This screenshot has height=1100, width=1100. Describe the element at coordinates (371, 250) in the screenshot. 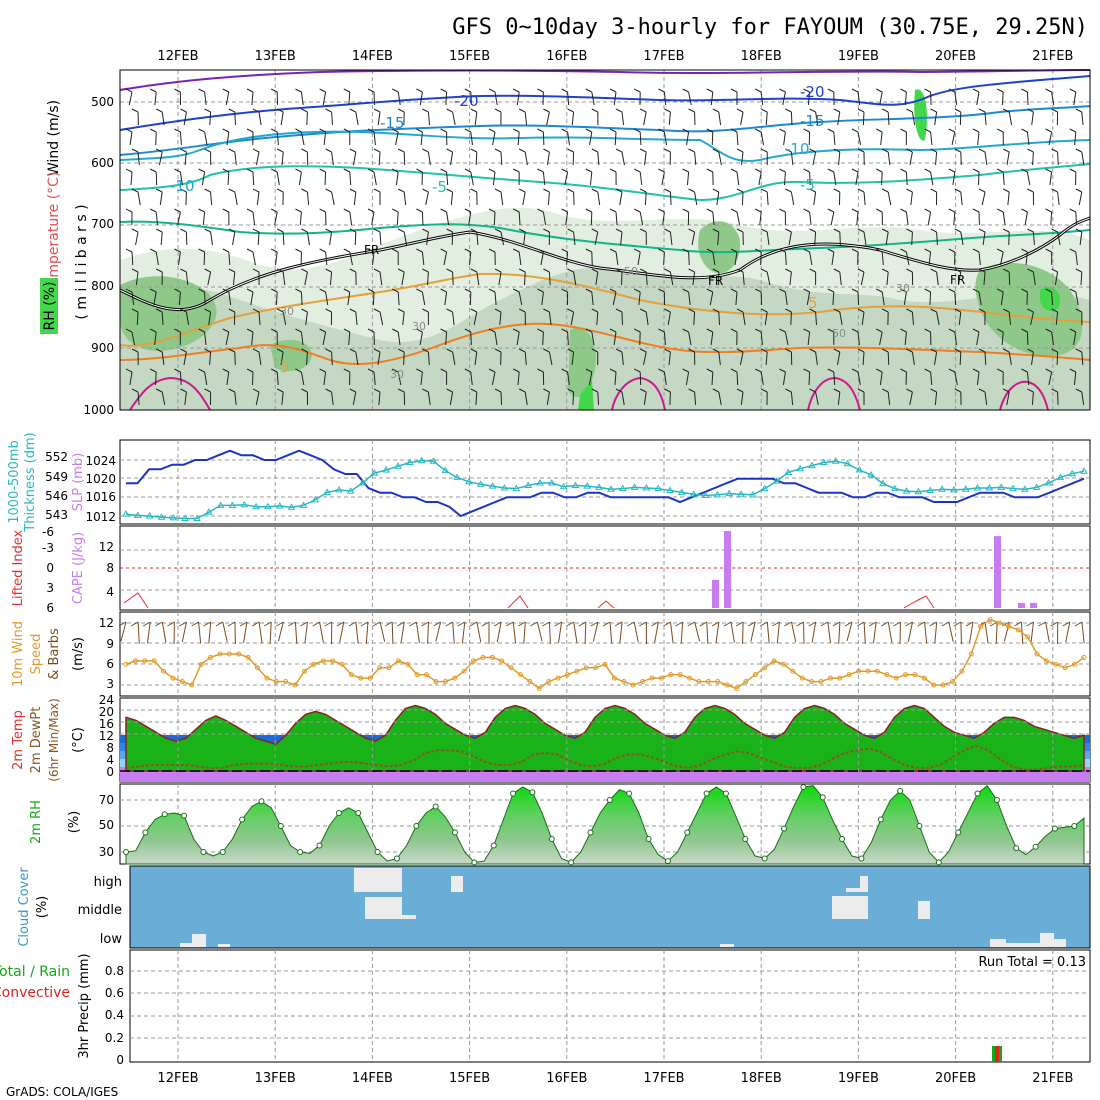

I see `label-fr-0: FR` at that location.